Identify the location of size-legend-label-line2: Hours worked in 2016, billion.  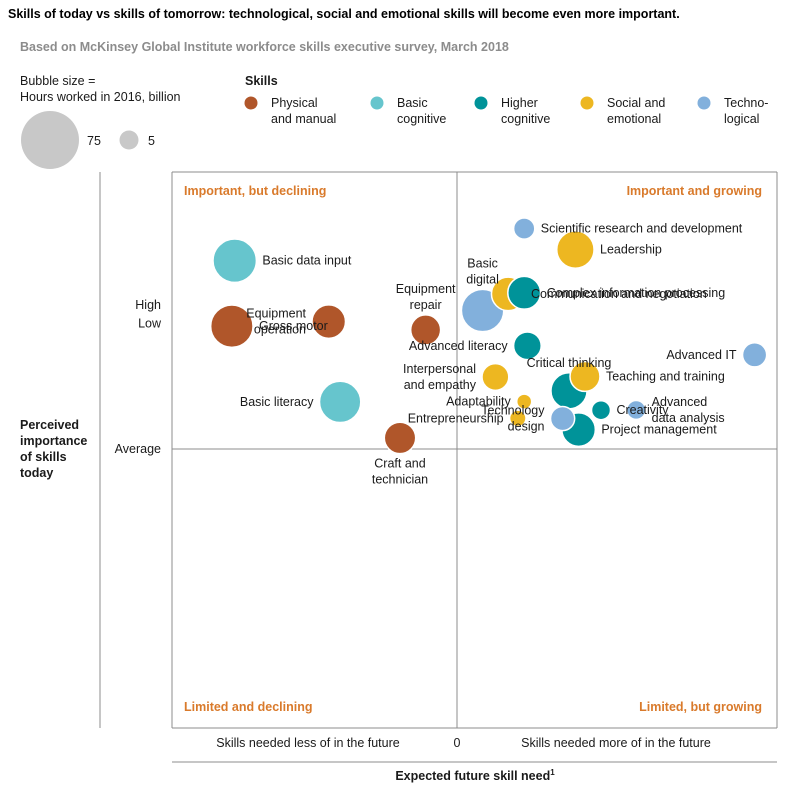
(100, 97).